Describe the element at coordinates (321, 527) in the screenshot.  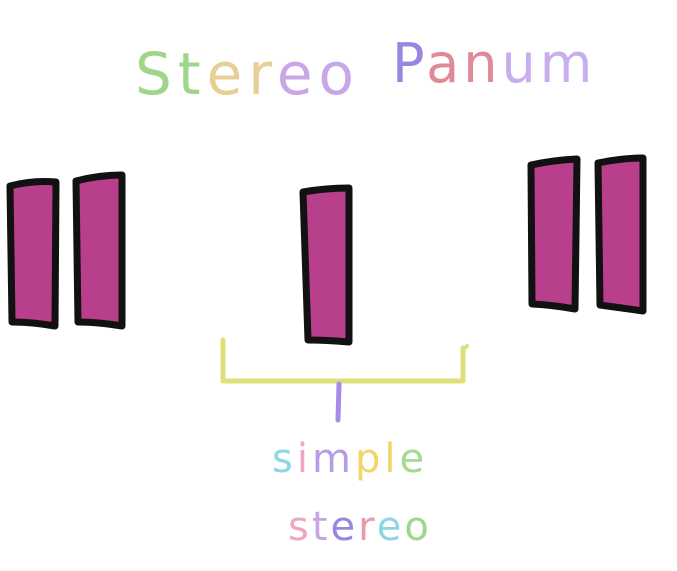
I see `label-stereo-letter: t` at that location.